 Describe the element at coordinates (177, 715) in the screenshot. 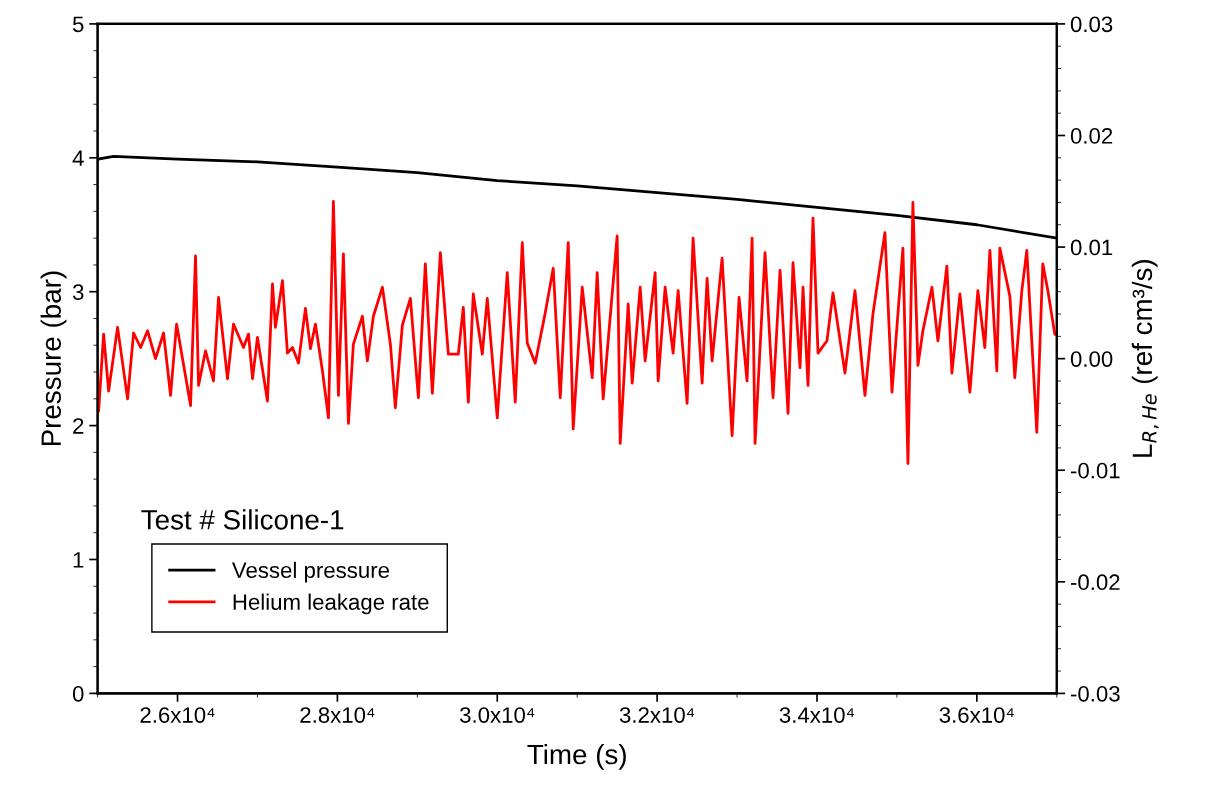

I see `x-tick-label: 2.6x10⁴` at that location.